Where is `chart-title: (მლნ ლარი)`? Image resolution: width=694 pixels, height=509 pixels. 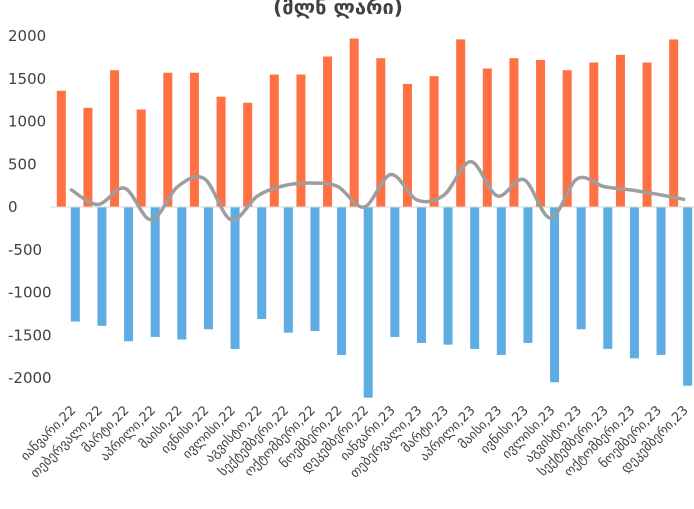
chart-title: (მლნ ლარი) is located at coordinates (338, 9).